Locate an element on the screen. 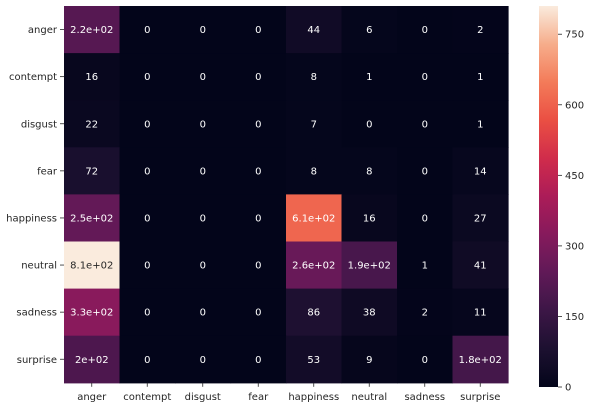  heatmap-cell-disgust-fear is located at coordinates (258, 124).